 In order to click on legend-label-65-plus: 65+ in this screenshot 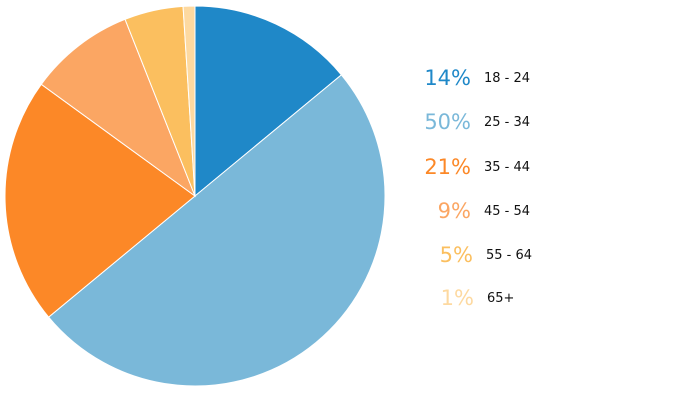, I will do `click(501, 298)`.